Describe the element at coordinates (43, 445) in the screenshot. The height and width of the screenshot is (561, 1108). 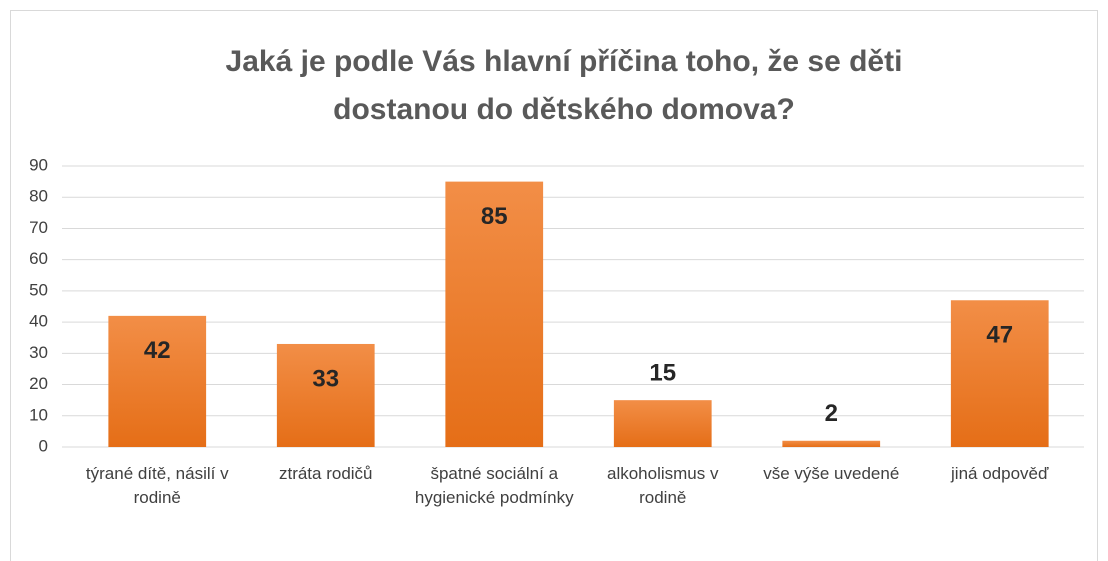
I see `y-tick-label: 0` at that location.